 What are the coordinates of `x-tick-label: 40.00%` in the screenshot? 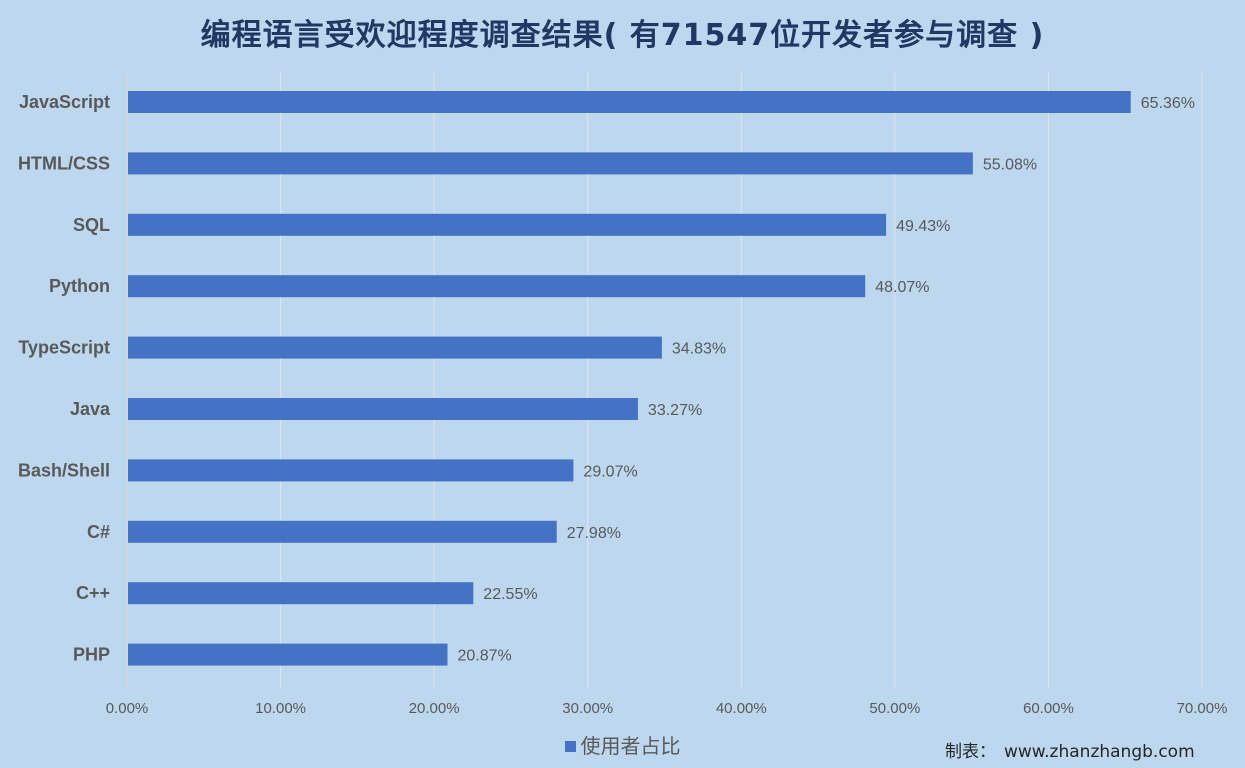 It's located at (741, 708).